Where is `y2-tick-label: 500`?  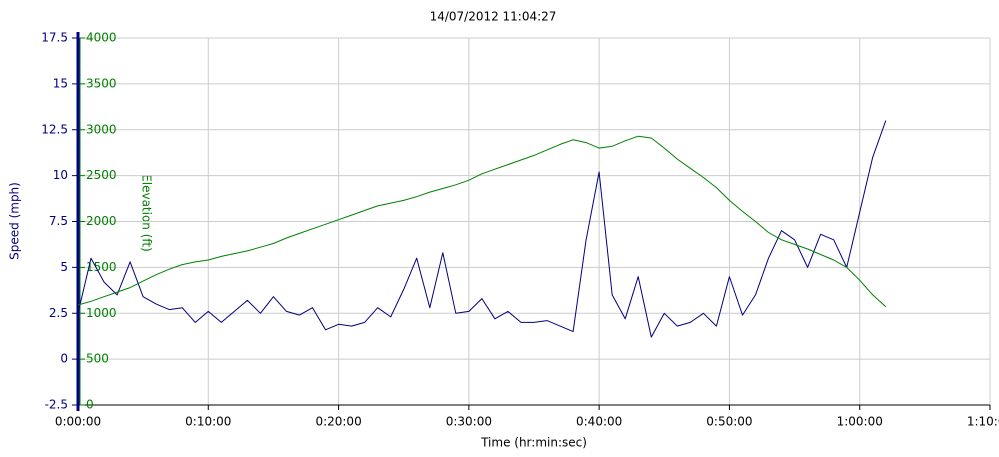
y2-tick-label: 500 is located at coordinates (97, 359).